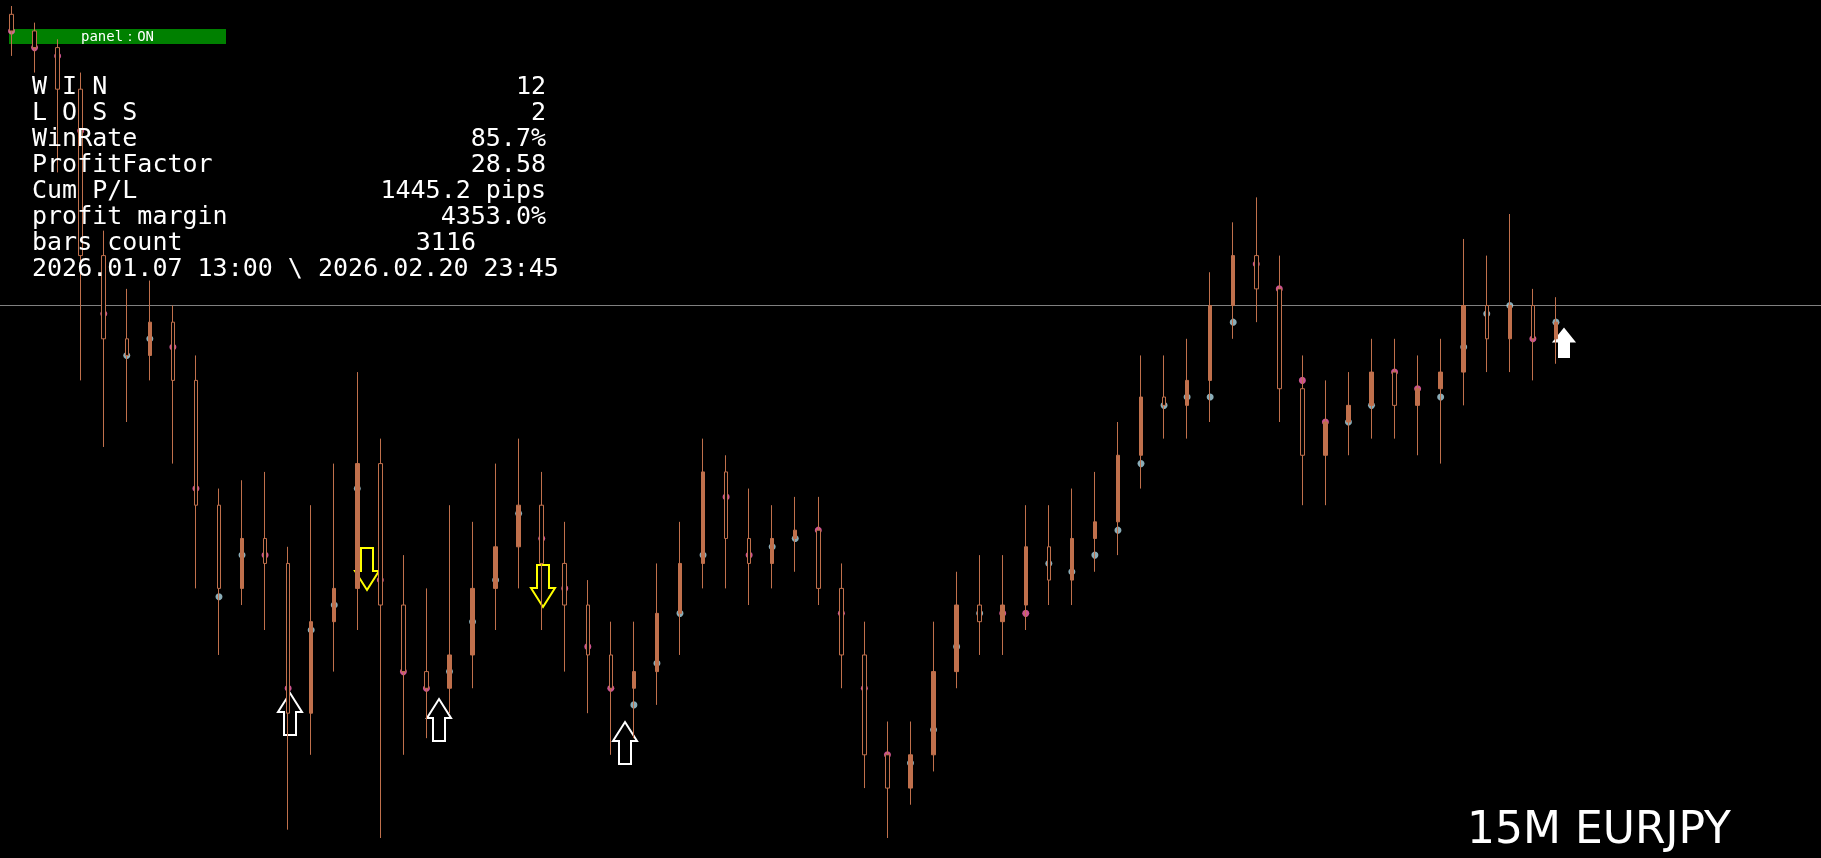 The image size is (1821, 858). I want to click on text: 15M EURJPY, so click(1599, 827).